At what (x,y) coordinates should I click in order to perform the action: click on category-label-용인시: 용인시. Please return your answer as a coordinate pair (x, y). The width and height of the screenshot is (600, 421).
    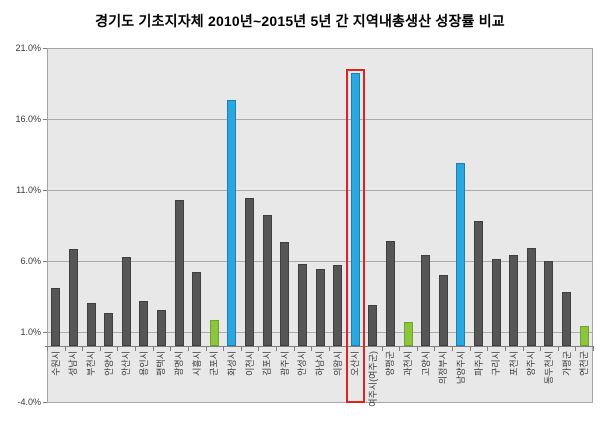
    Looking at the image, I should click on (143, 363).